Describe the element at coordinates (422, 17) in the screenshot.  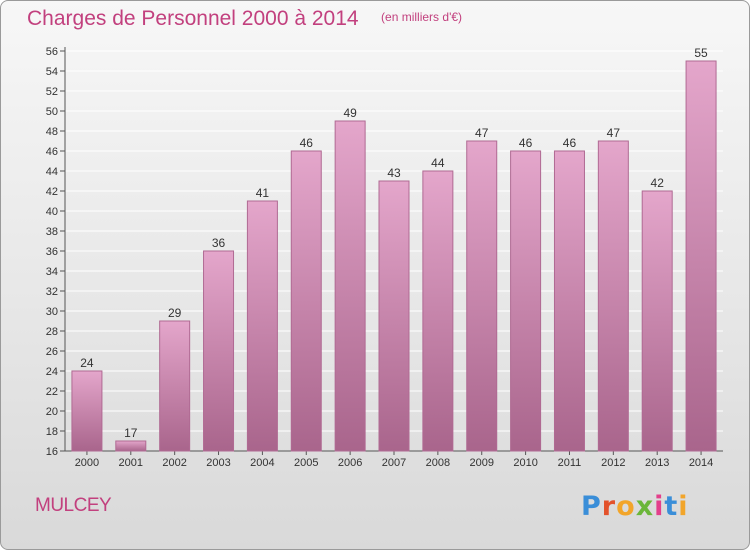
I see `chart-subtitle: (en milliers d'€)` at that location.